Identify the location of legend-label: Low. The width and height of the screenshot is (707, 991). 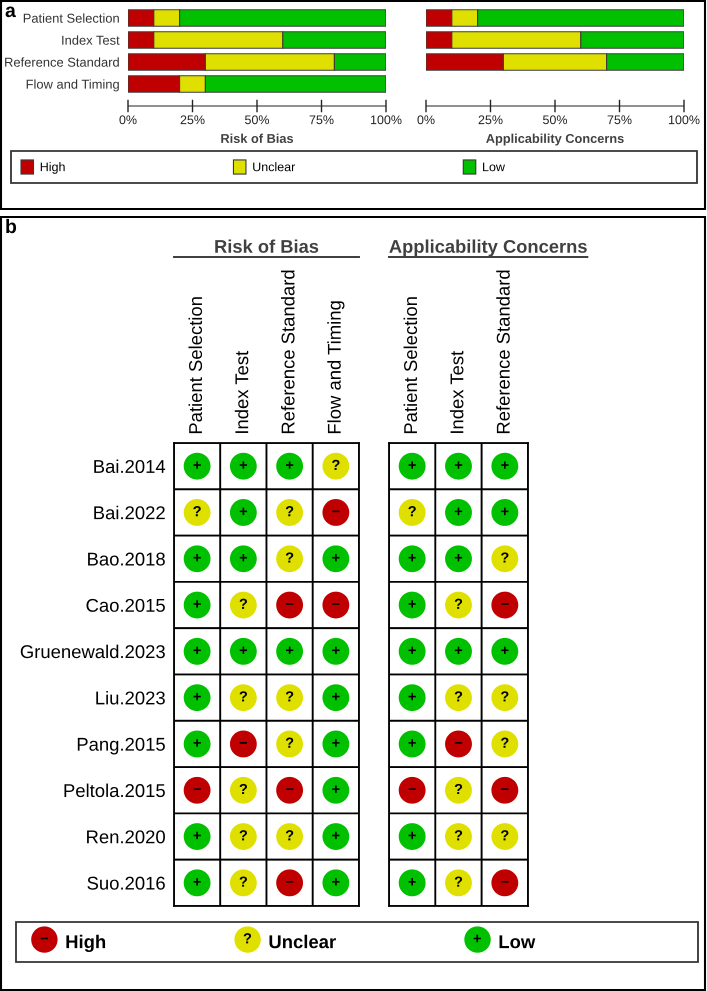
(494, 167).